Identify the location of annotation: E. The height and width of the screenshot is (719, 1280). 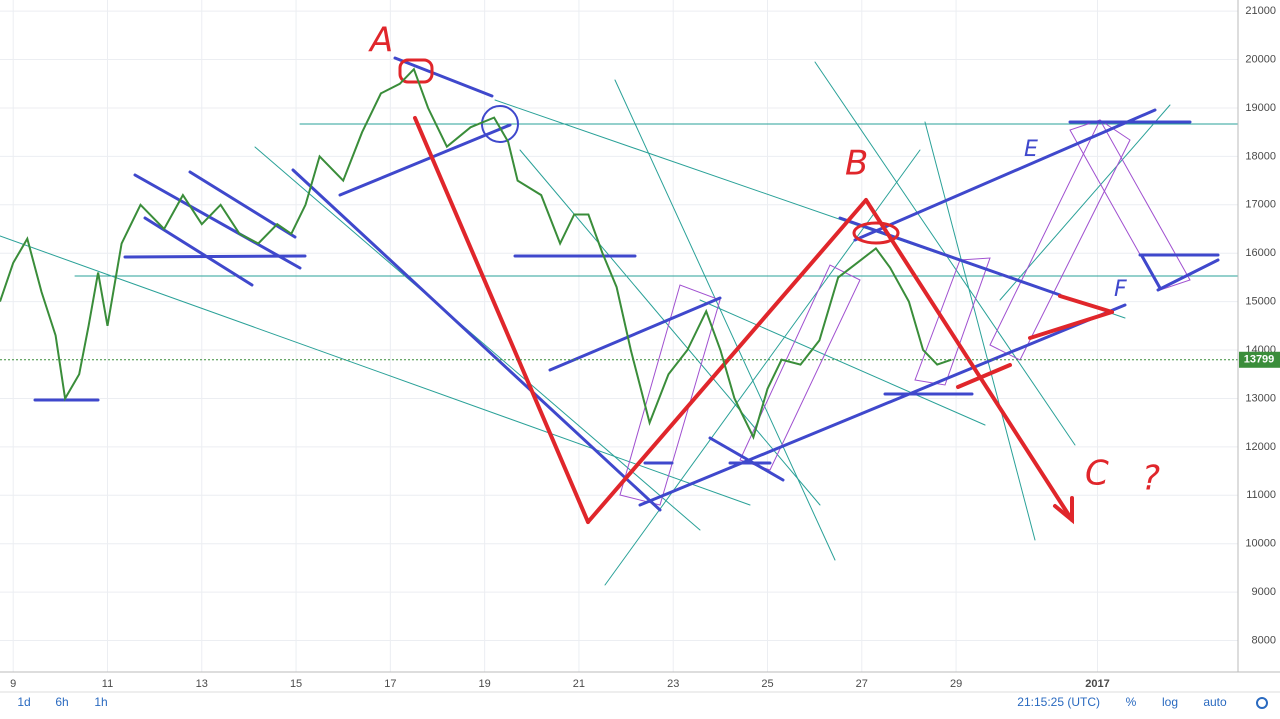
(1031, 149).